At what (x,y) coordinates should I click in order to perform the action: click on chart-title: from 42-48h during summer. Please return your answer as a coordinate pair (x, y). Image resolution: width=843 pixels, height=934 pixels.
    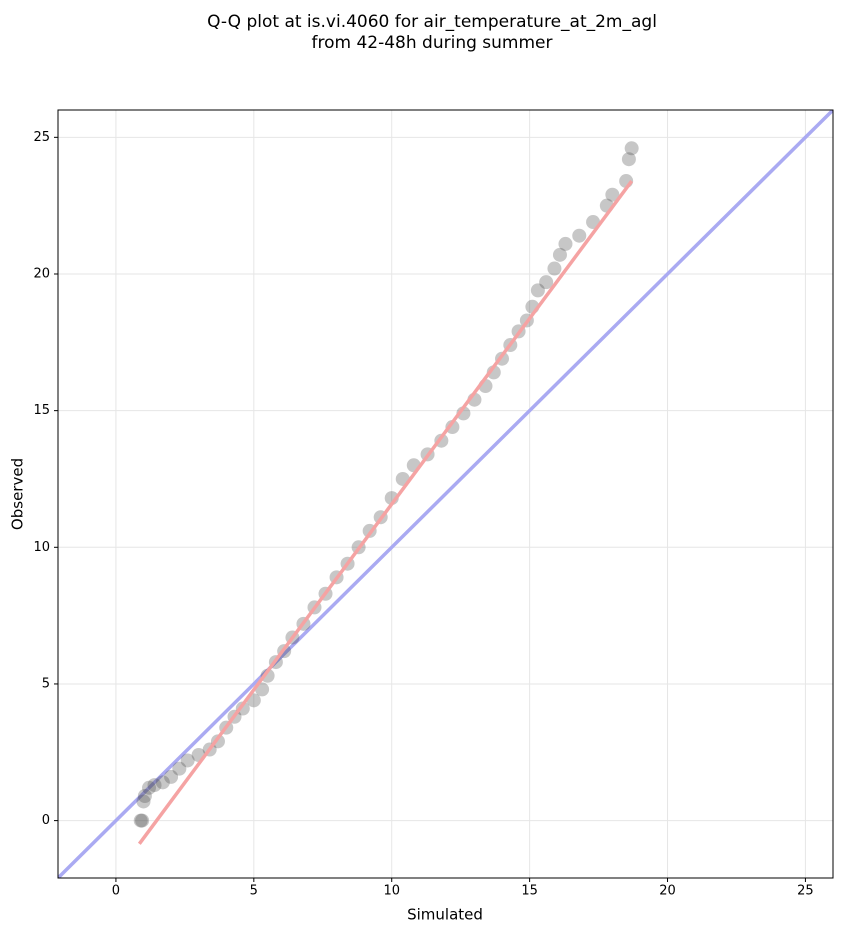
    Looking at the image, I should click on (432, 43).